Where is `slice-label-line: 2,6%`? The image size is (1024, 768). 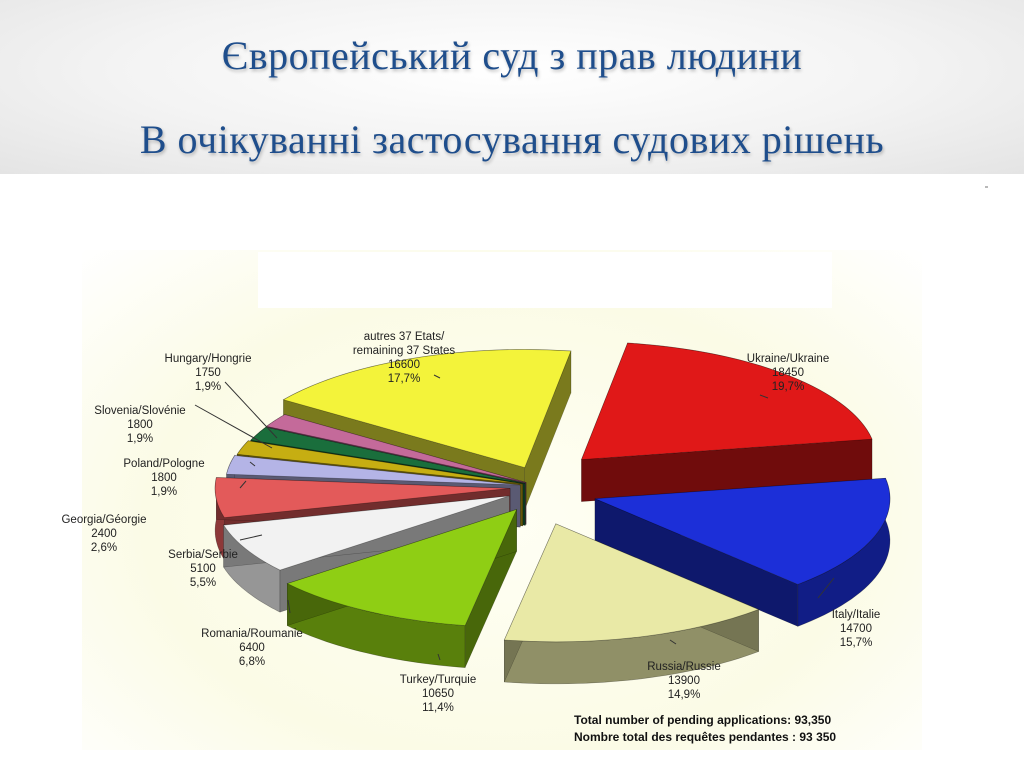
slice-label-line: 2,6% is located at coordinates (104, 548).